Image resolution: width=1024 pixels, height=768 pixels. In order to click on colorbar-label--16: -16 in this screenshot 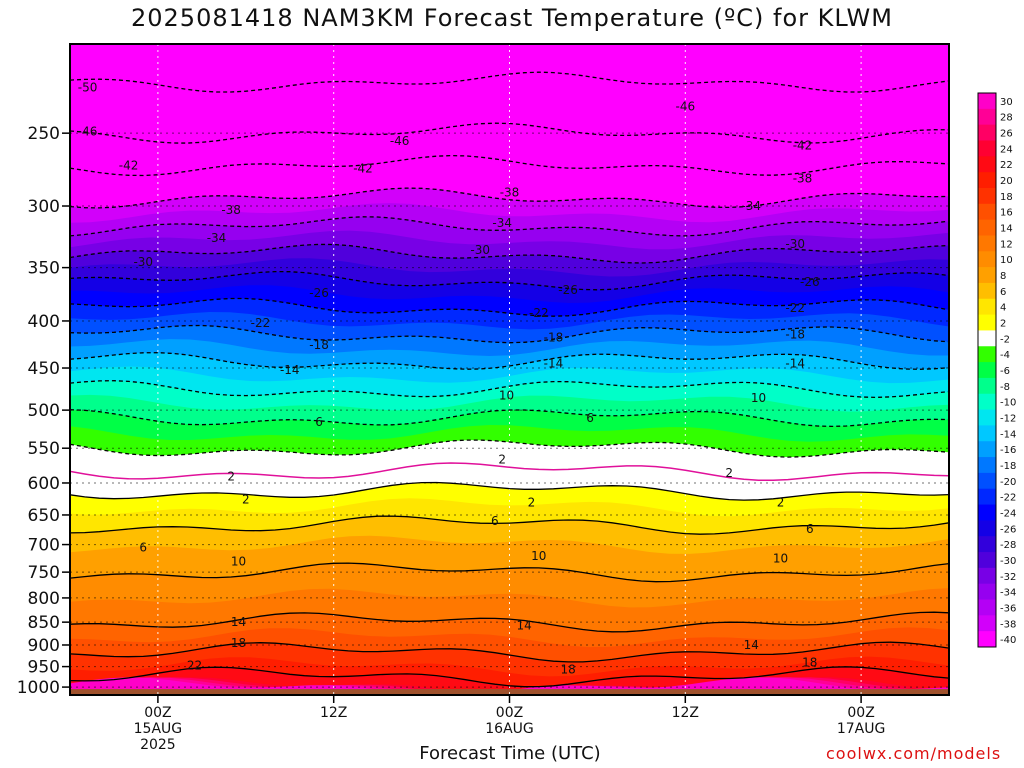, I will do `click(1008, 450)`.